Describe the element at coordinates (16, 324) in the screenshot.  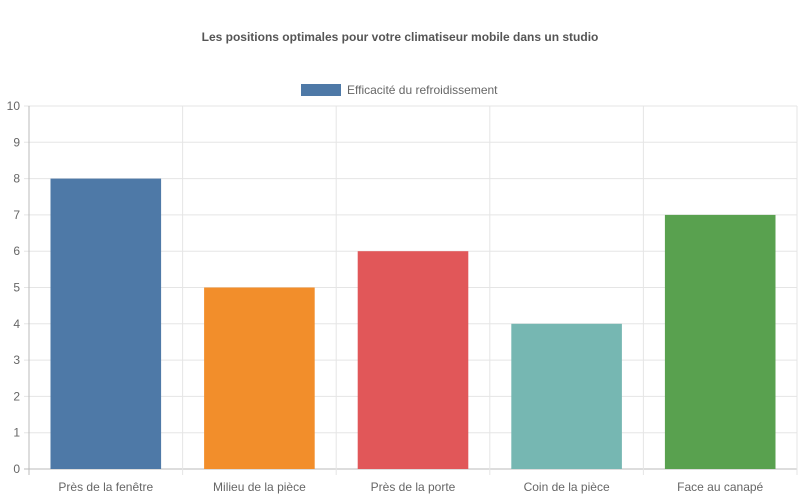
I see `y-tick-label: 4` at that location.